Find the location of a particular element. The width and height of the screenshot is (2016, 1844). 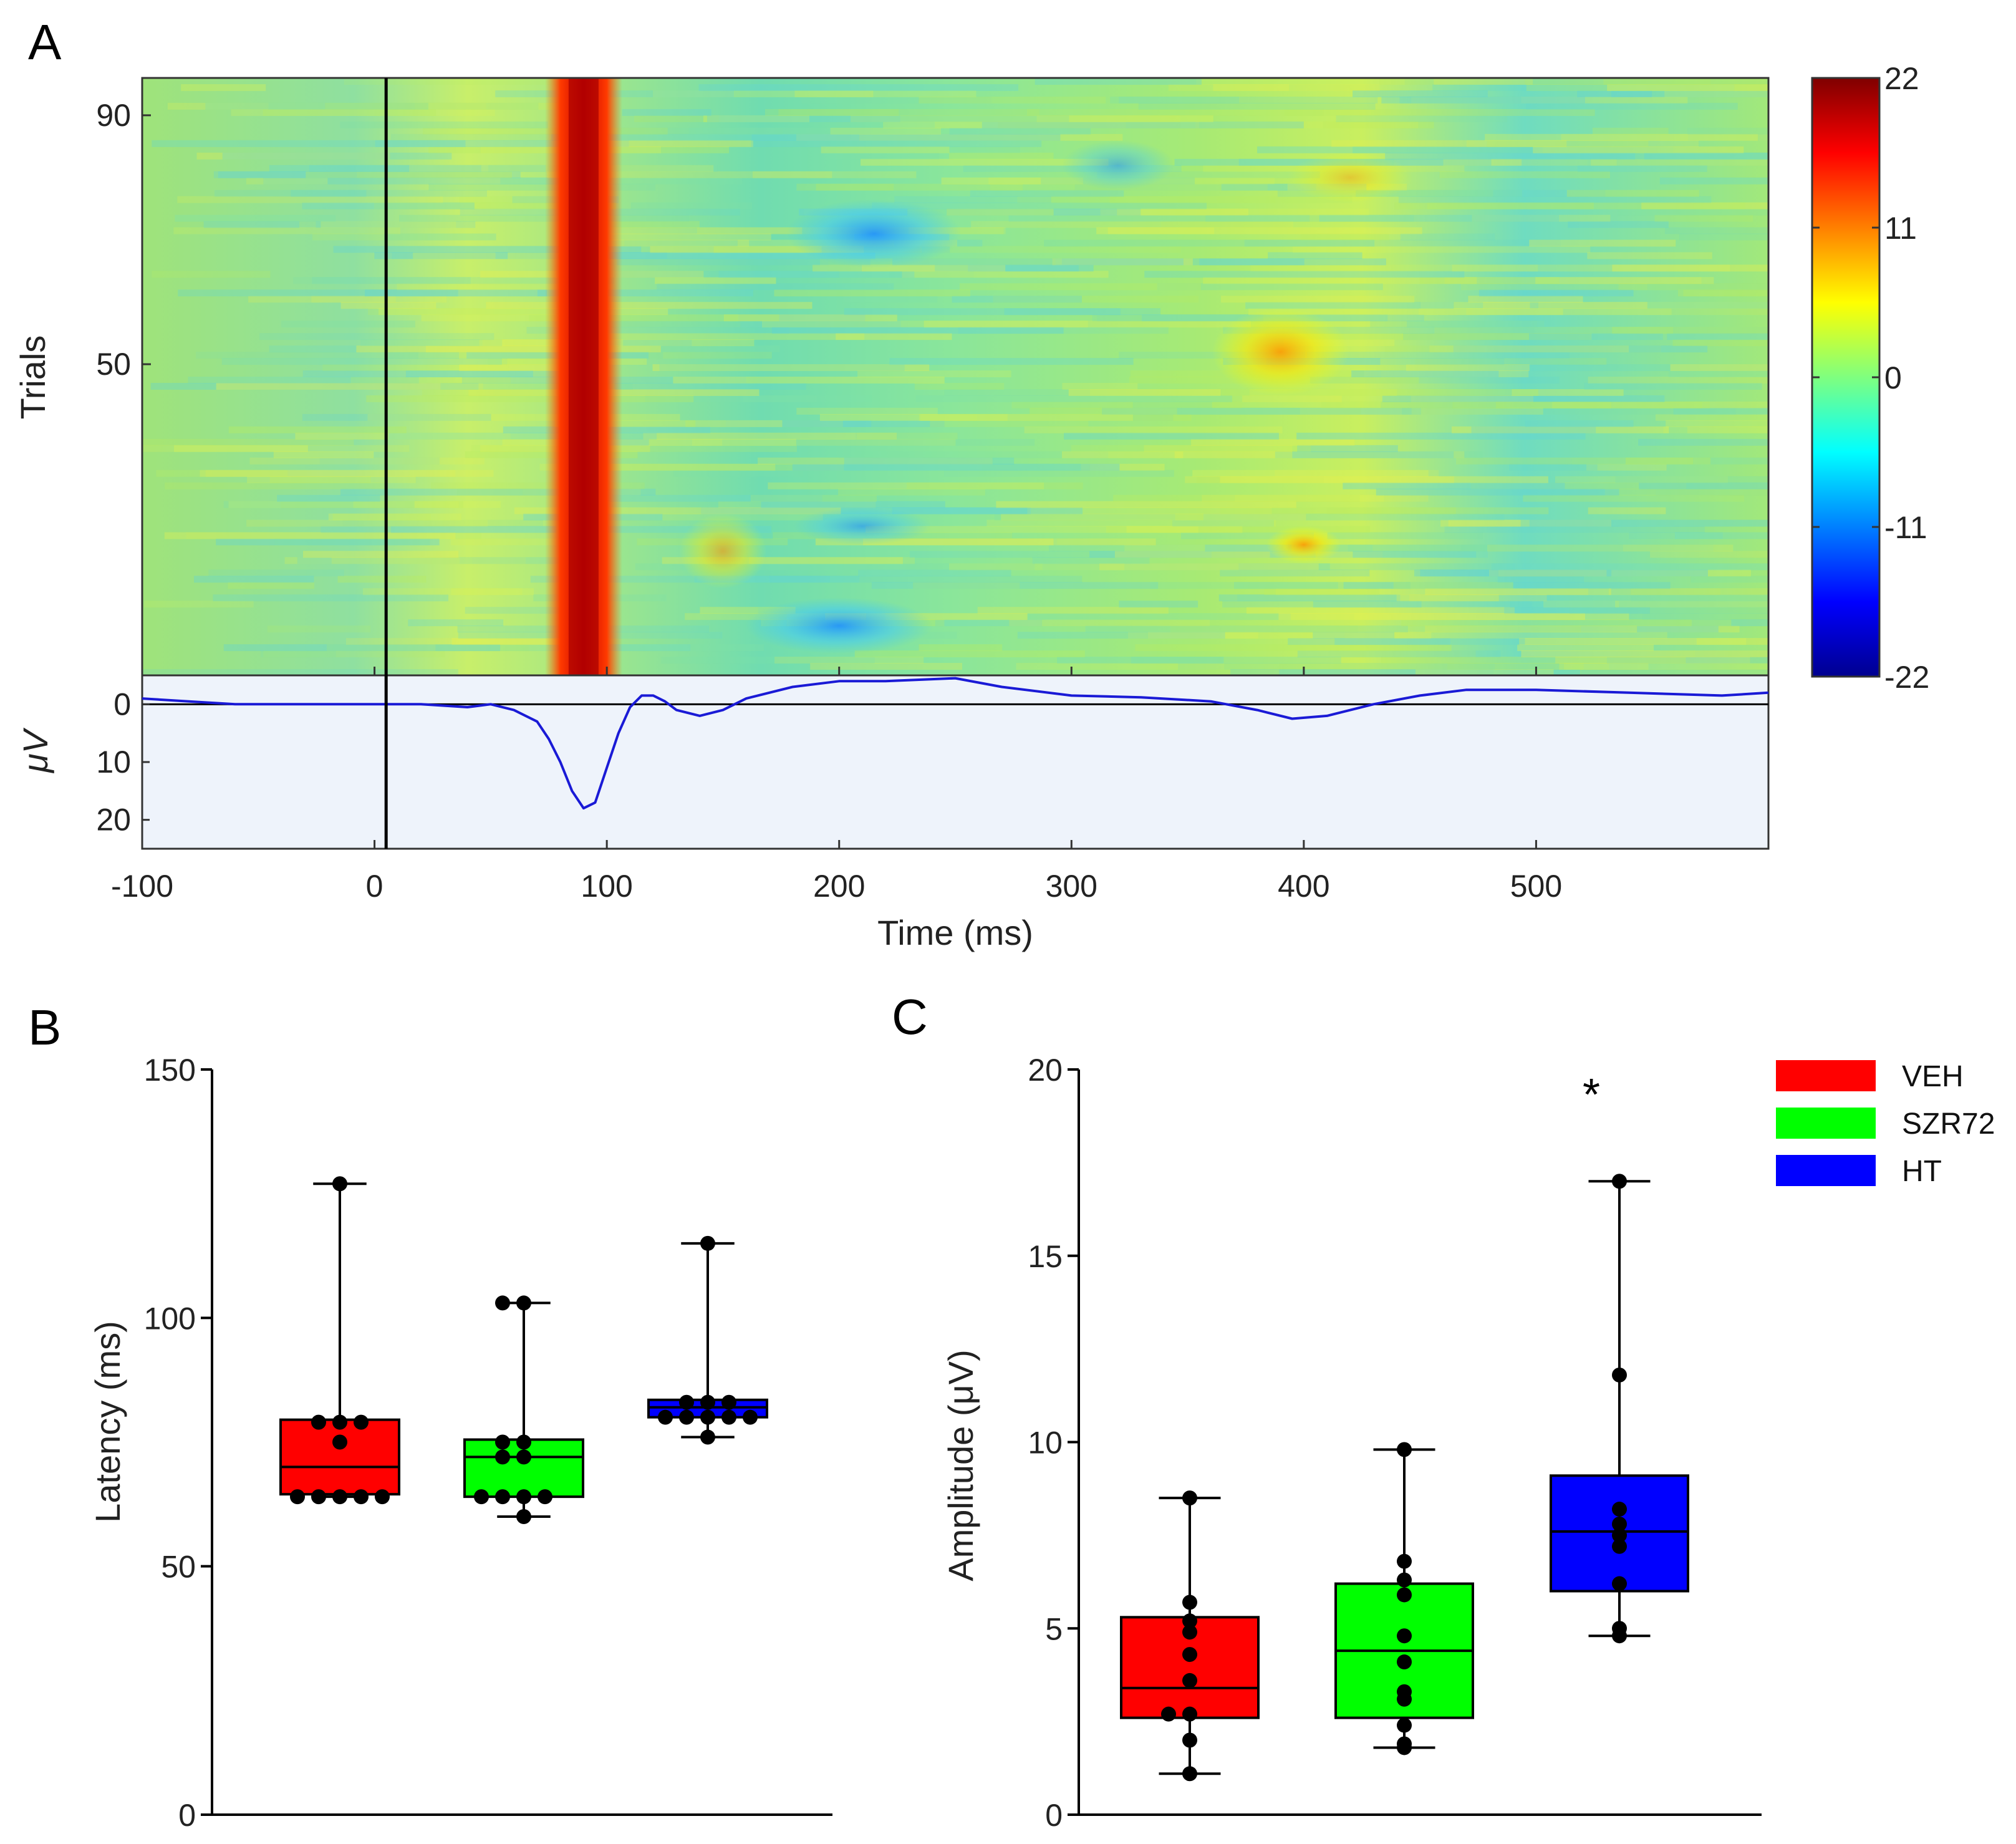

legend-swatch-HT is located at coordinates (1826, 1170).